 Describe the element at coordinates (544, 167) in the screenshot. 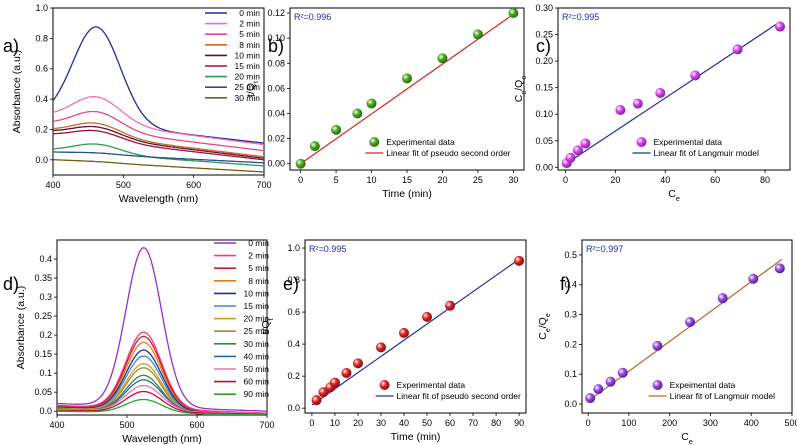

I see `y-tick-label: 0.00` at that location.